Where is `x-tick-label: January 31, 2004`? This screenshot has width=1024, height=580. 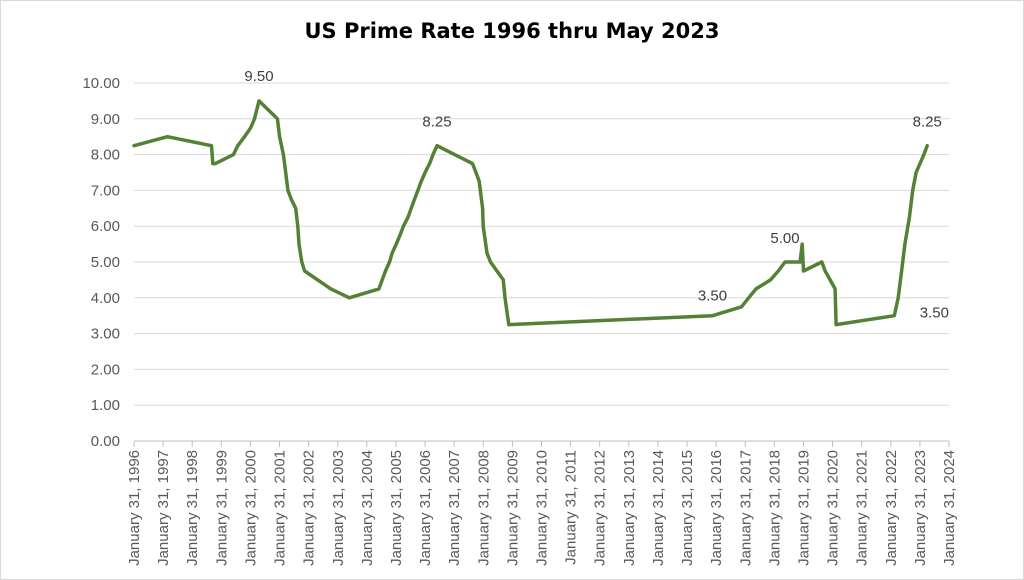
x-tick-label: January 31, 2004 is located at coordinates (367, 508).